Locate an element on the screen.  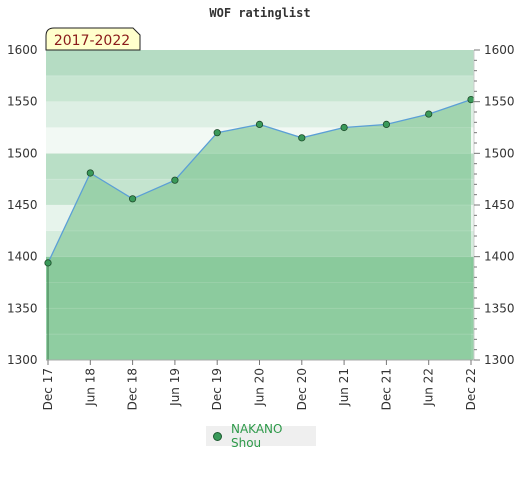
y-tick-label-right: 1450 is located at coordinates (499, 205).